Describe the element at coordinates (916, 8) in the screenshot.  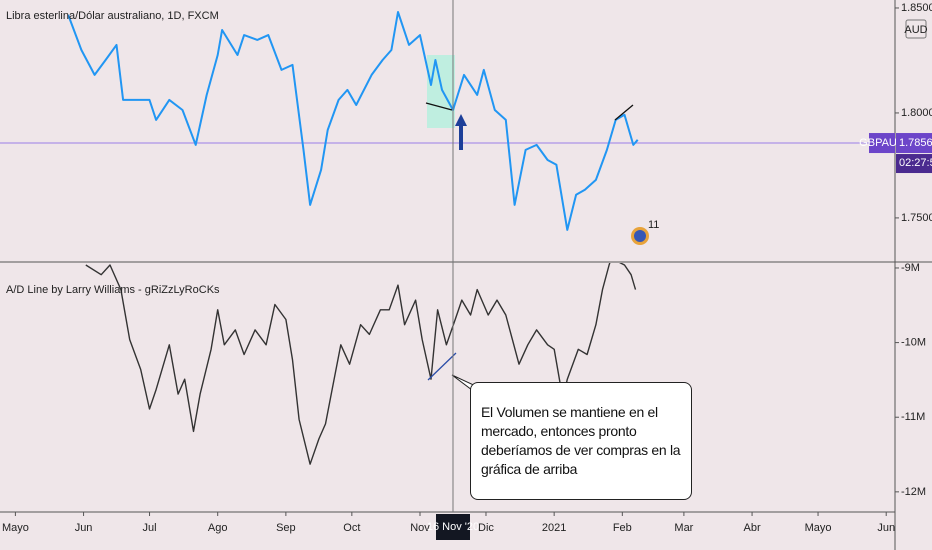
I see `y-tick-label: 1.85000` at that location.